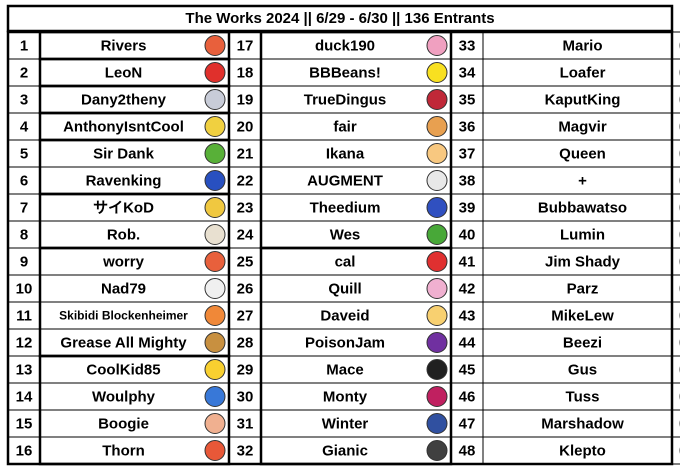  What do you see at coordinates (245, 423) in the screenshot?
I see `rank: 31` at bounding box center [245, 423].